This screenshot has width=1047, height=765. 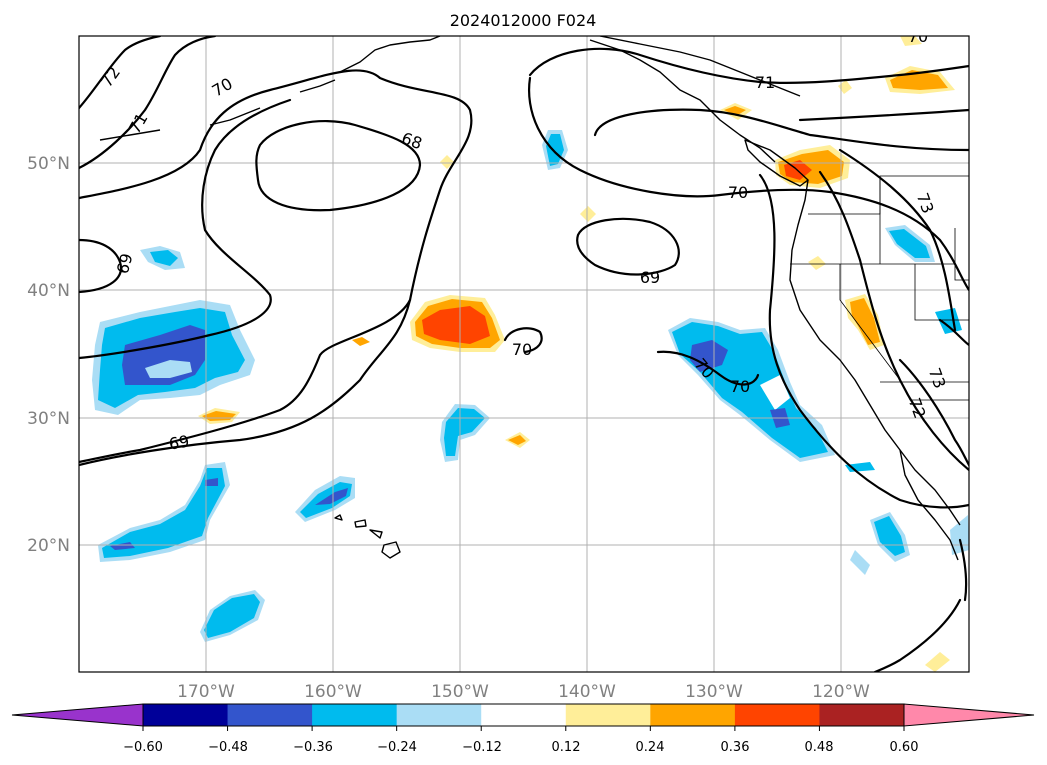 What do you see at coordinates (206, 692) in the screenshot?
I see `lon-tick-label: 170°W` at bounding box center [206, 692].